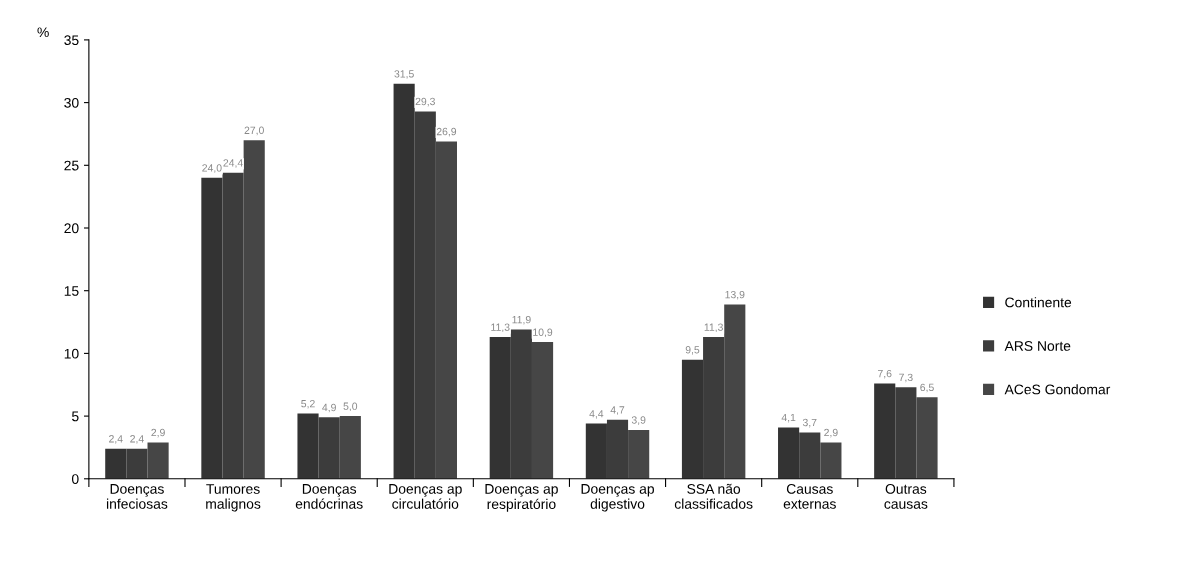 The width and height of the screenshot is (1185, 570). Describe the element at coordinates (350, 407) in the screenshot. I see `data-label: 5,0` at that location.